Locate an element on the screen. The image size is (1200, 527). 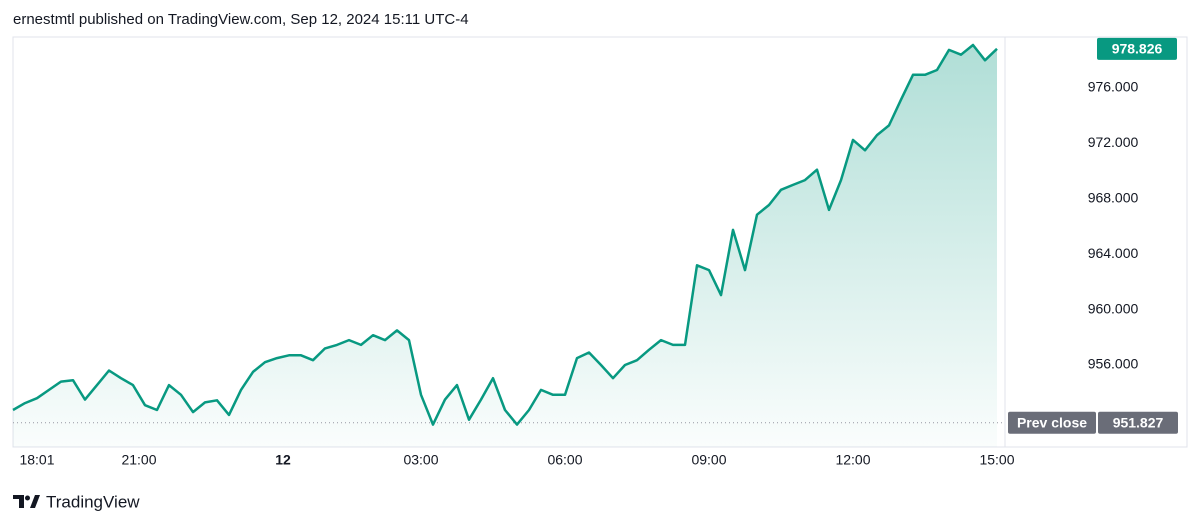
prev-close-value: 951.827 is located at coordinates (1138, 423).